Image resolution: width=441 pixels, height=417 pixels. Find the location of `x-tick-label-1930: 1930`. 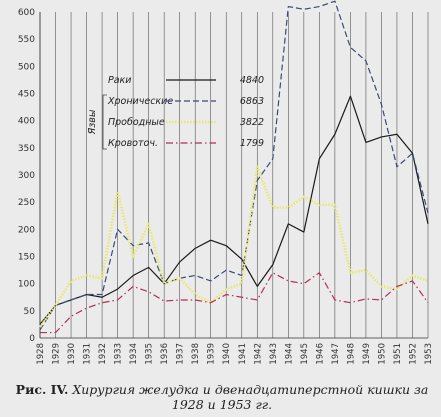

x-tick-label-1930: 1930 is located at coordinates (72, 354).